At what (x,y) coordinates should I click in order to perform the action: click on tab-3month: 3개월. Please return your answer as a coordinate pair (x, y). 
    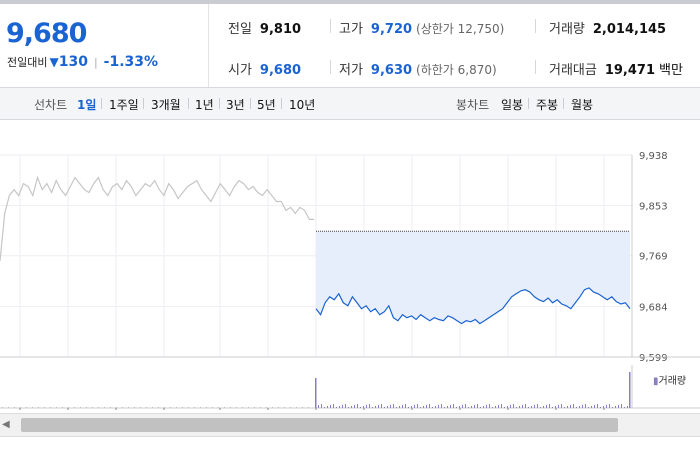
    Looking at the image, I should click on (166, 105).